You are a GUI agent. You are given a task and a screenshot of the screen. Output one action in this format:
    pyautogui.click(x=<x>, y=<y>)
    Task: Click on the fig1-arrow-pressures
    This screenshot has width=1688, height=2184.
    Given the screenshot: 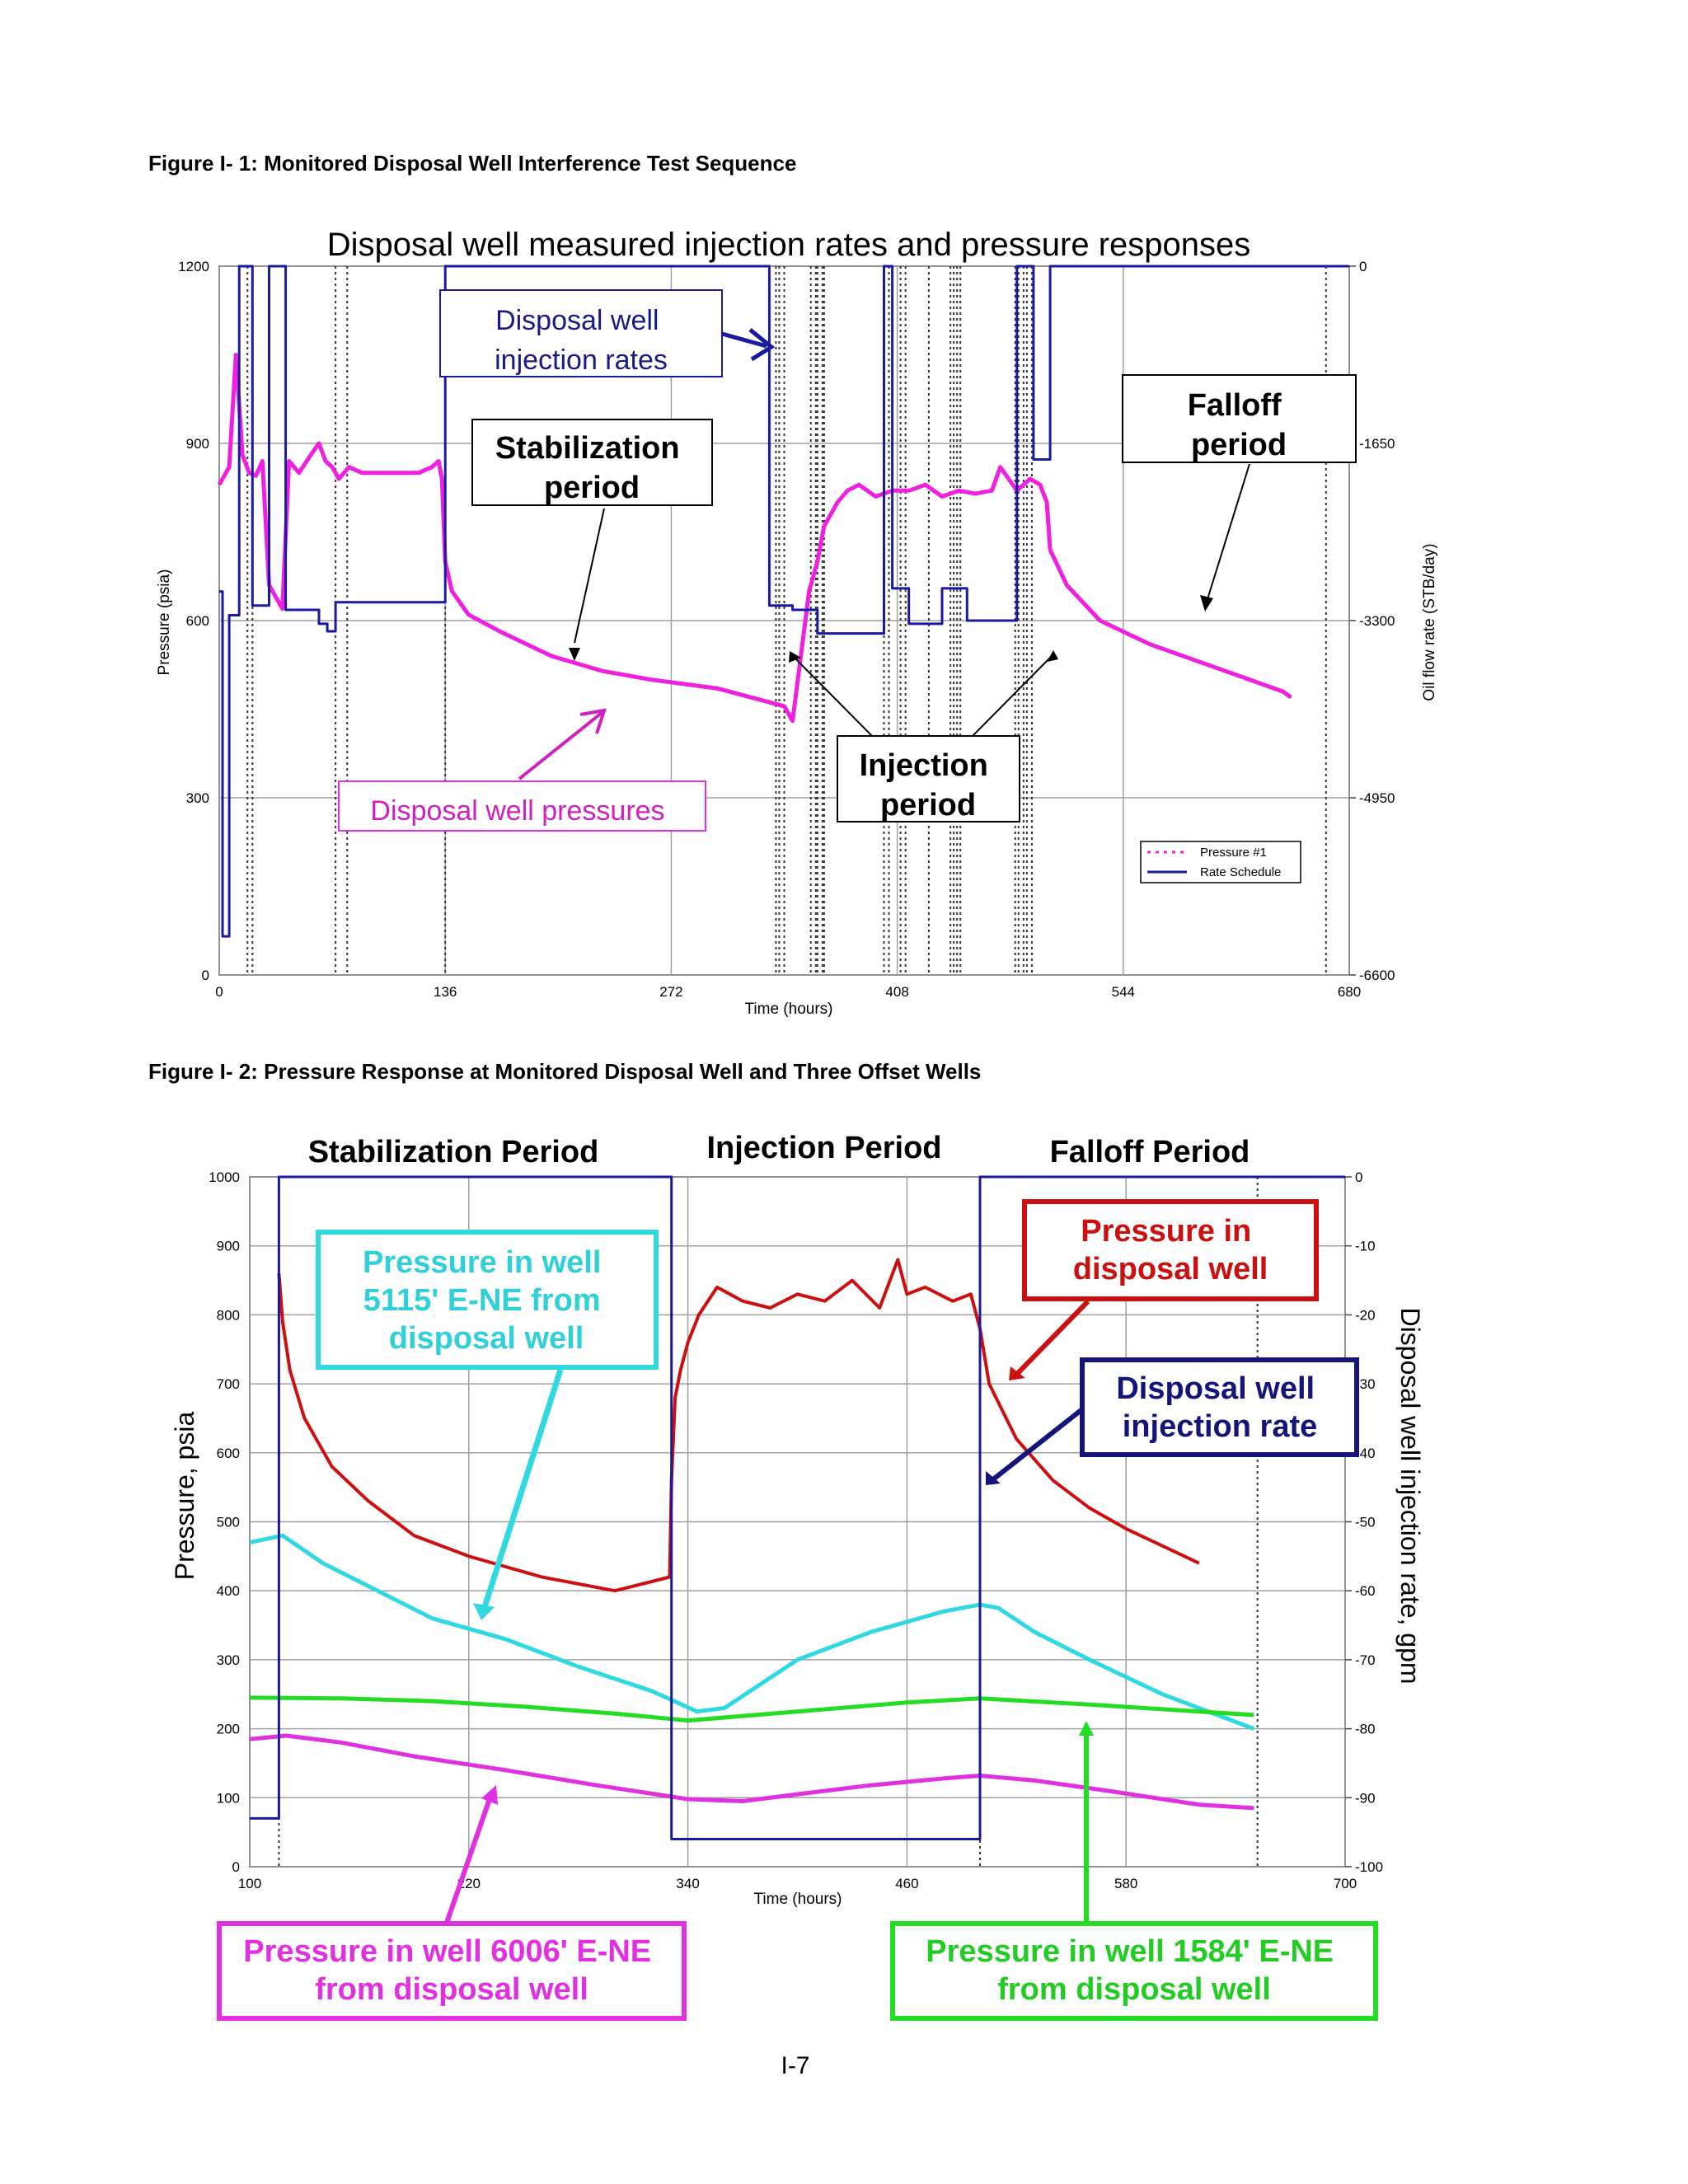 What is the action you would take?
    pyautogui.click(x=561, y=745)
    